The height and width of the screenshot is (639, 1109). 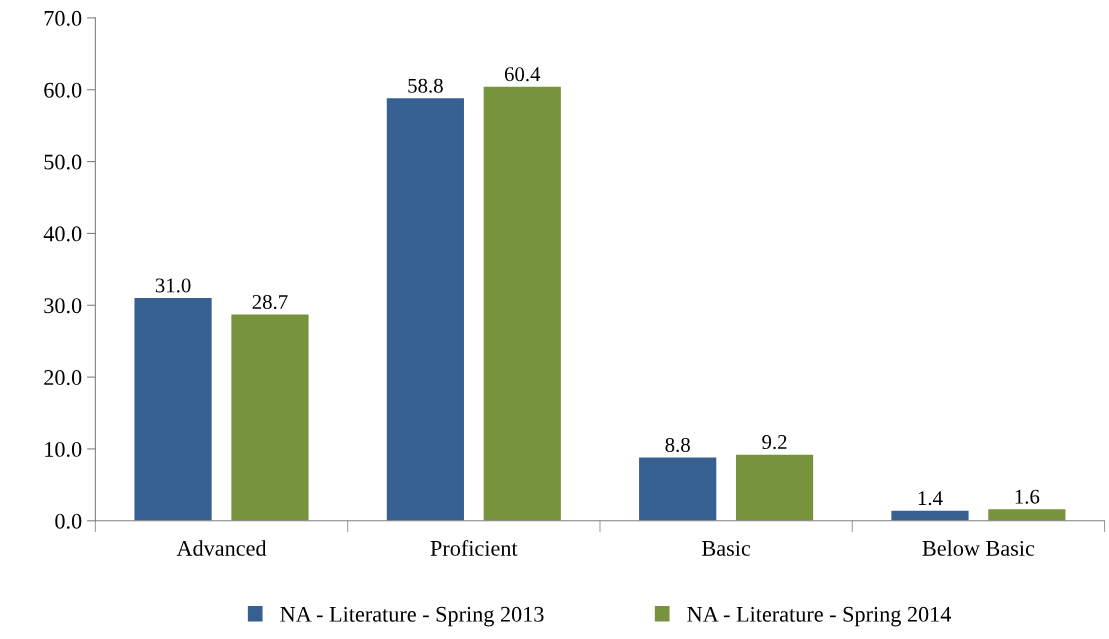 I want to click on data-label: 1.4, so click(x=930, y=498).